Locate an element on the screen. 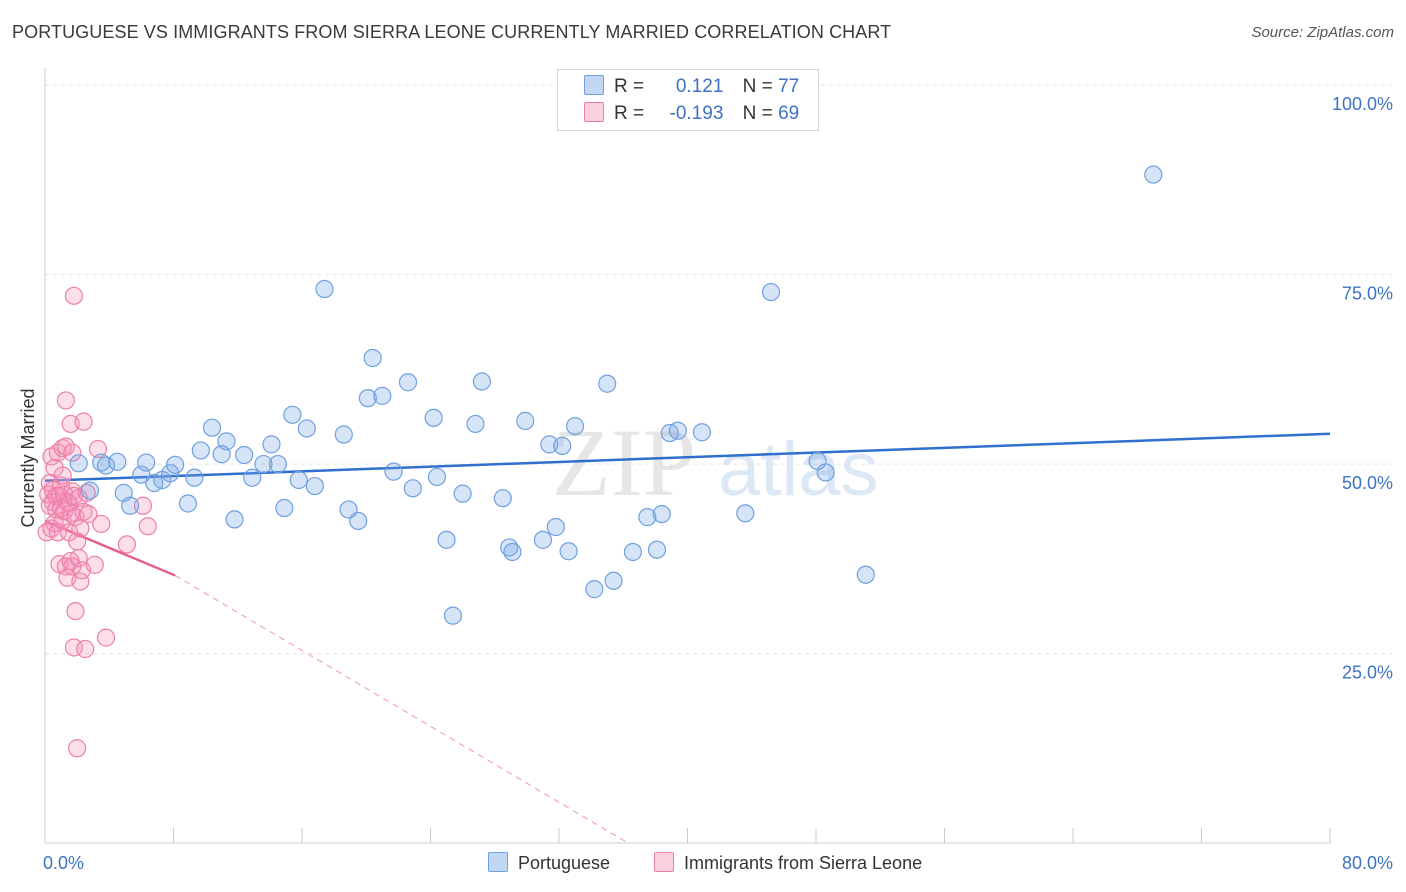  source-label: Source: ZipAtlas.com is located at coordinates (1322, 32).